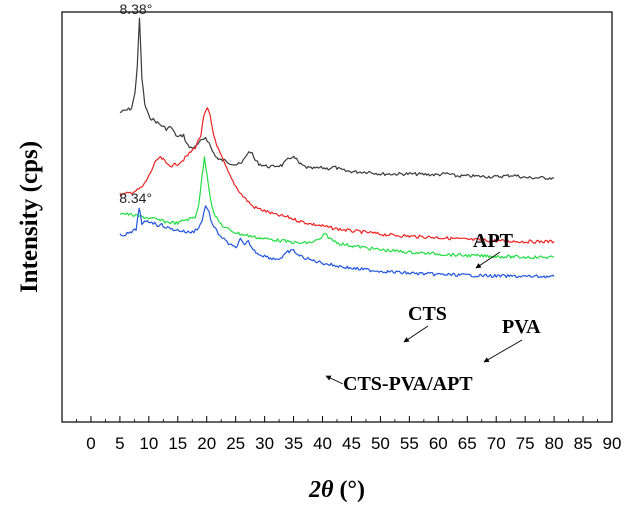 This screenshot has width=633, height=506. What do you see at coordinates (380, 443) in the screenshot?
I see `x-tick-label: 50` at bounding box center [380, 443].